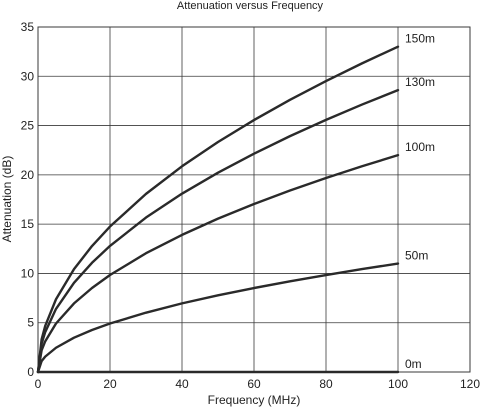  I want to click on series-label-130m: 130m, so click(420, 82).